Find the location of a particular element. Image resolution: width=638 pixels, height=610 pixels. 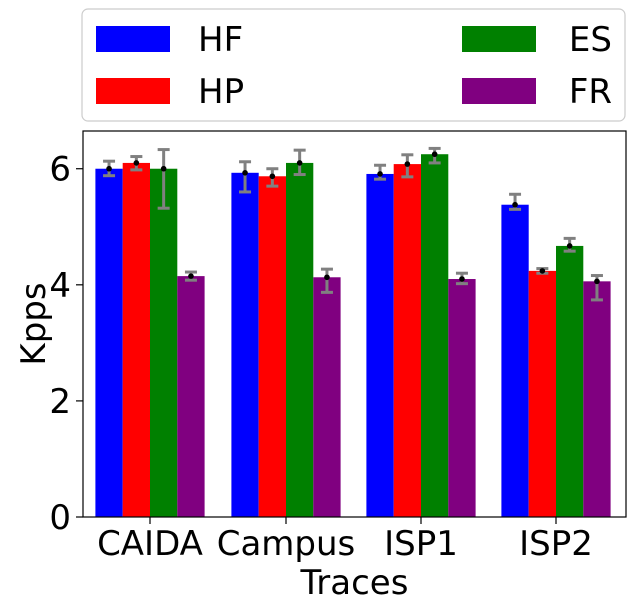

x-tick-label-isp1: ISP1 is located at coordinates (421, 544).